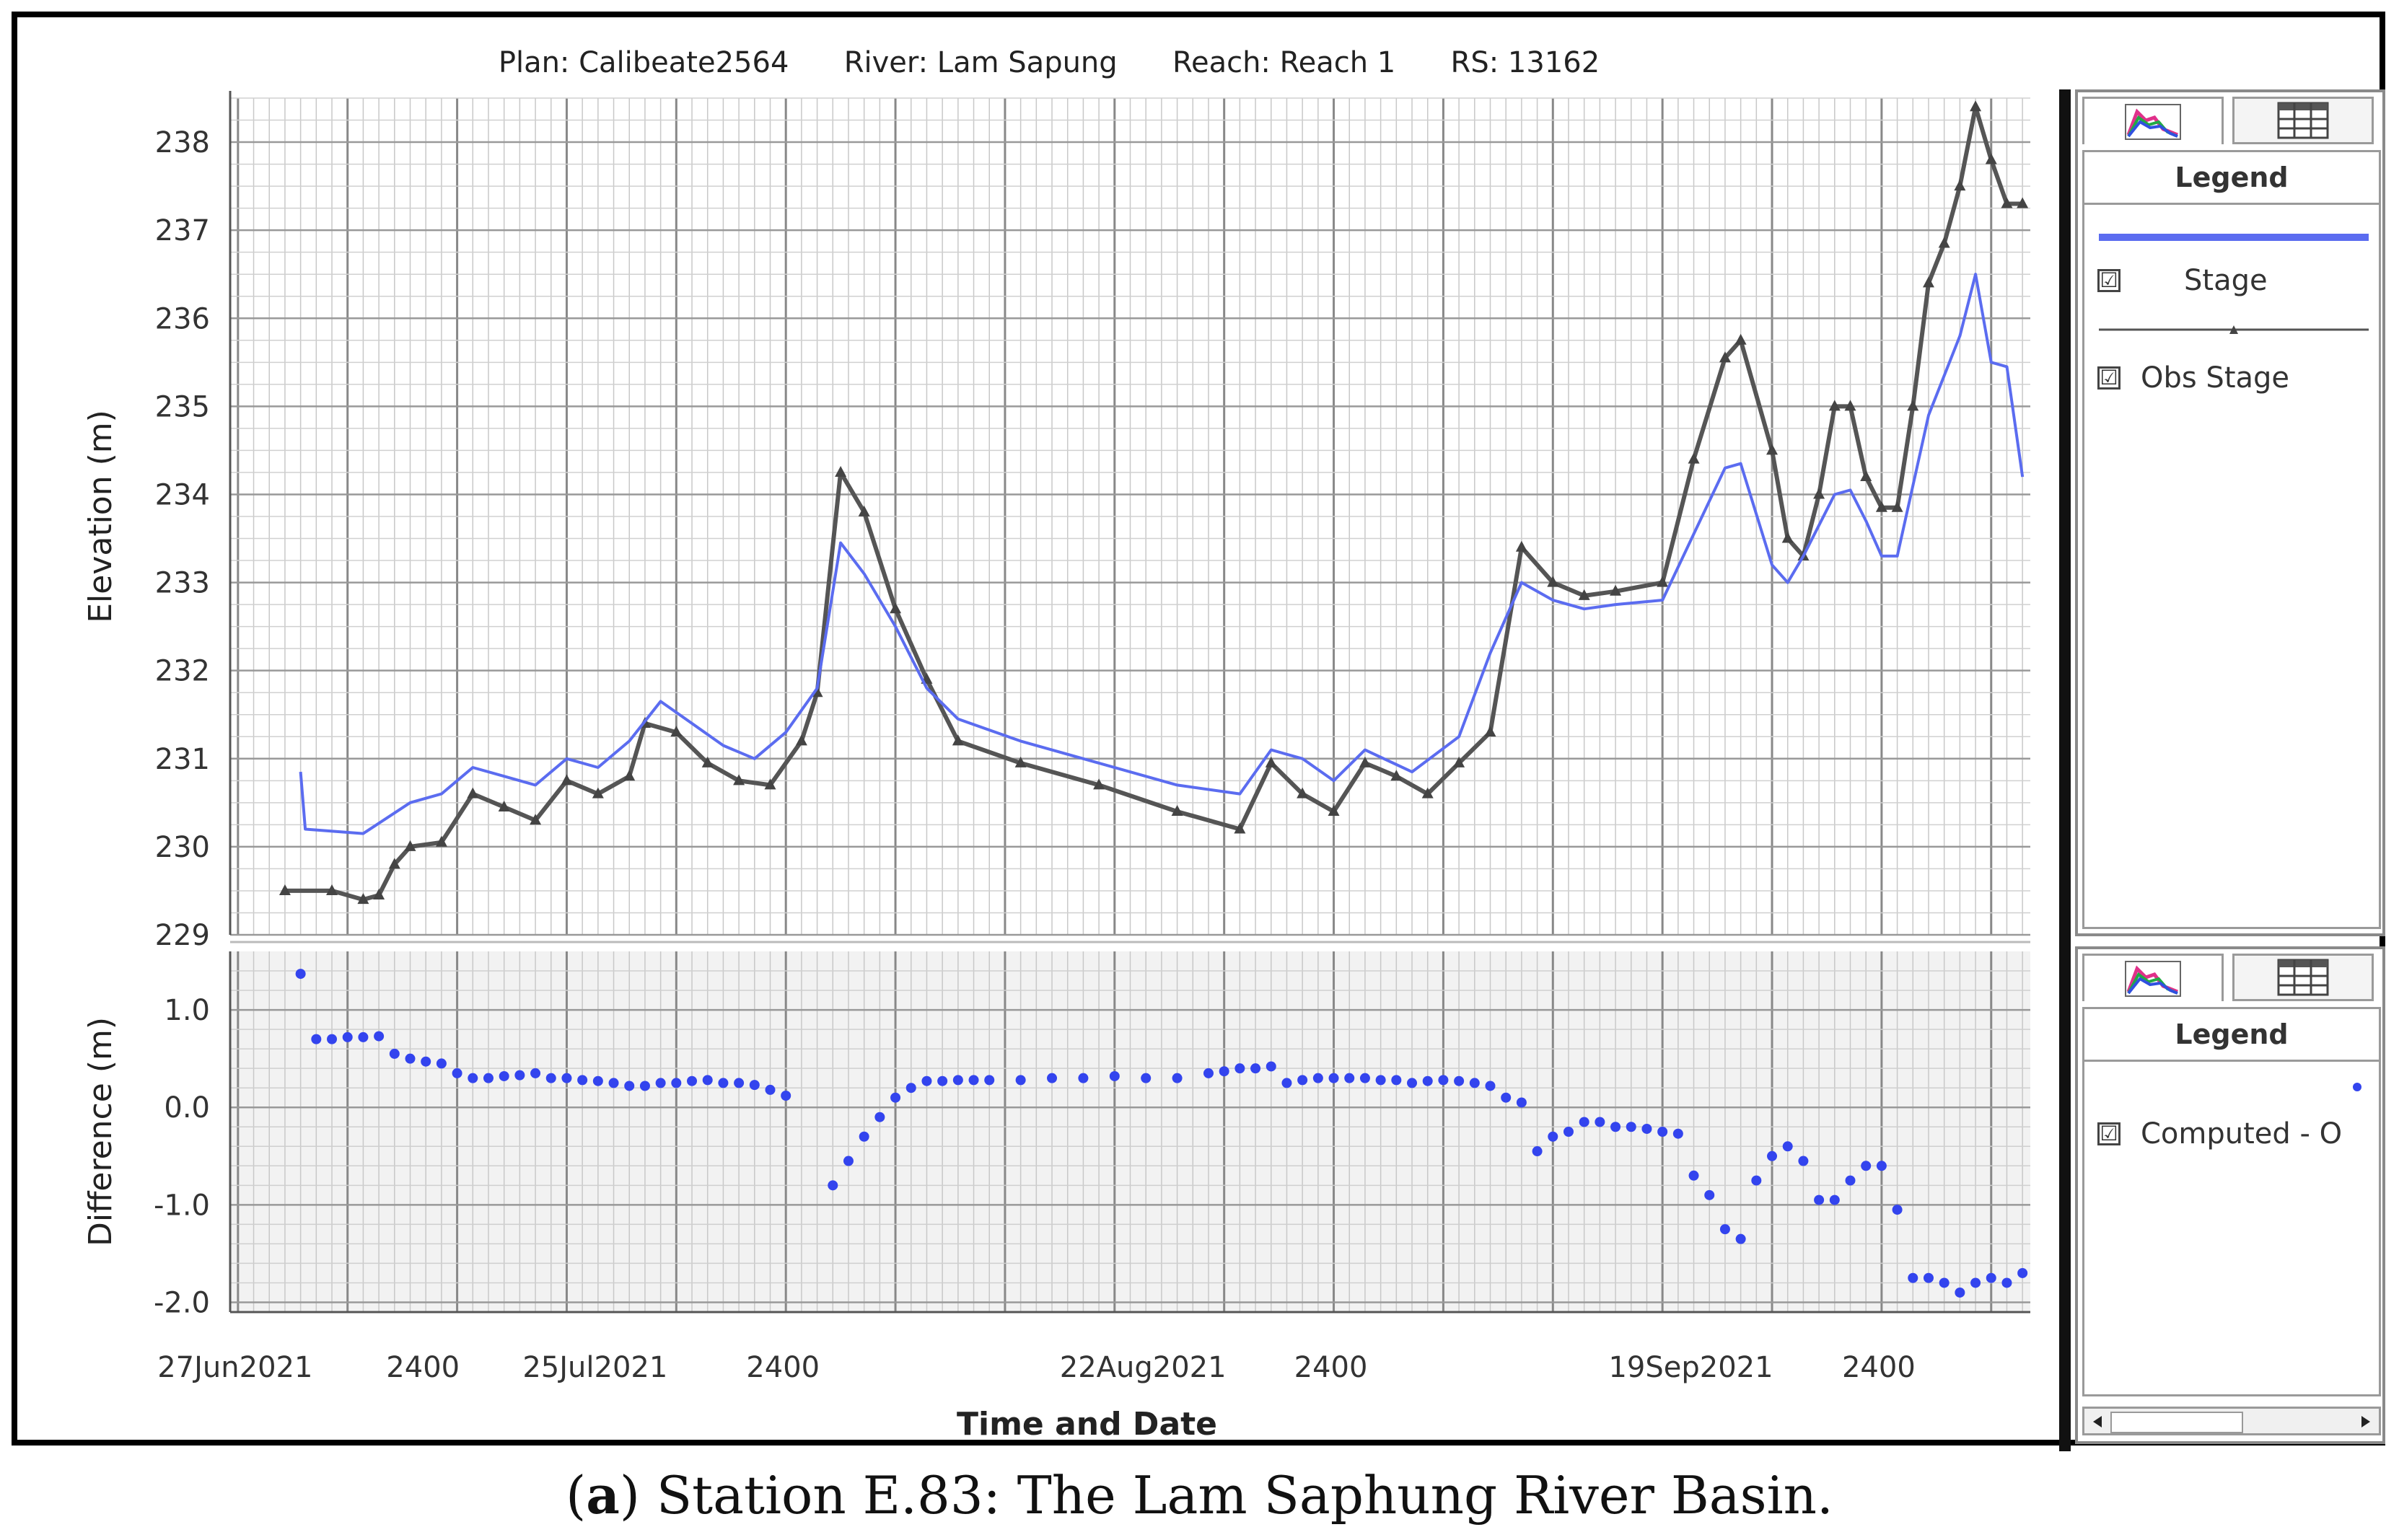 The image size is (2399, 1540). Describe the element at coordinates (182, 318) in the screenshot. I see `y-tick-label-elevation: 236` at that location.